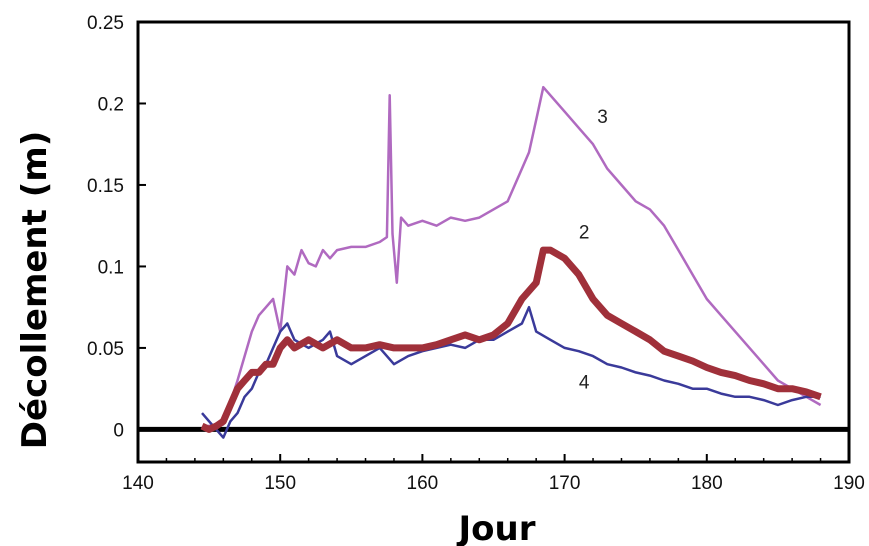 Image resolution: width=869 pixels, height=546 pixels. Describe the element at coordinates (35, 290) in the screenshot. I see `y-axis-title: Décollement (m)` at that location.